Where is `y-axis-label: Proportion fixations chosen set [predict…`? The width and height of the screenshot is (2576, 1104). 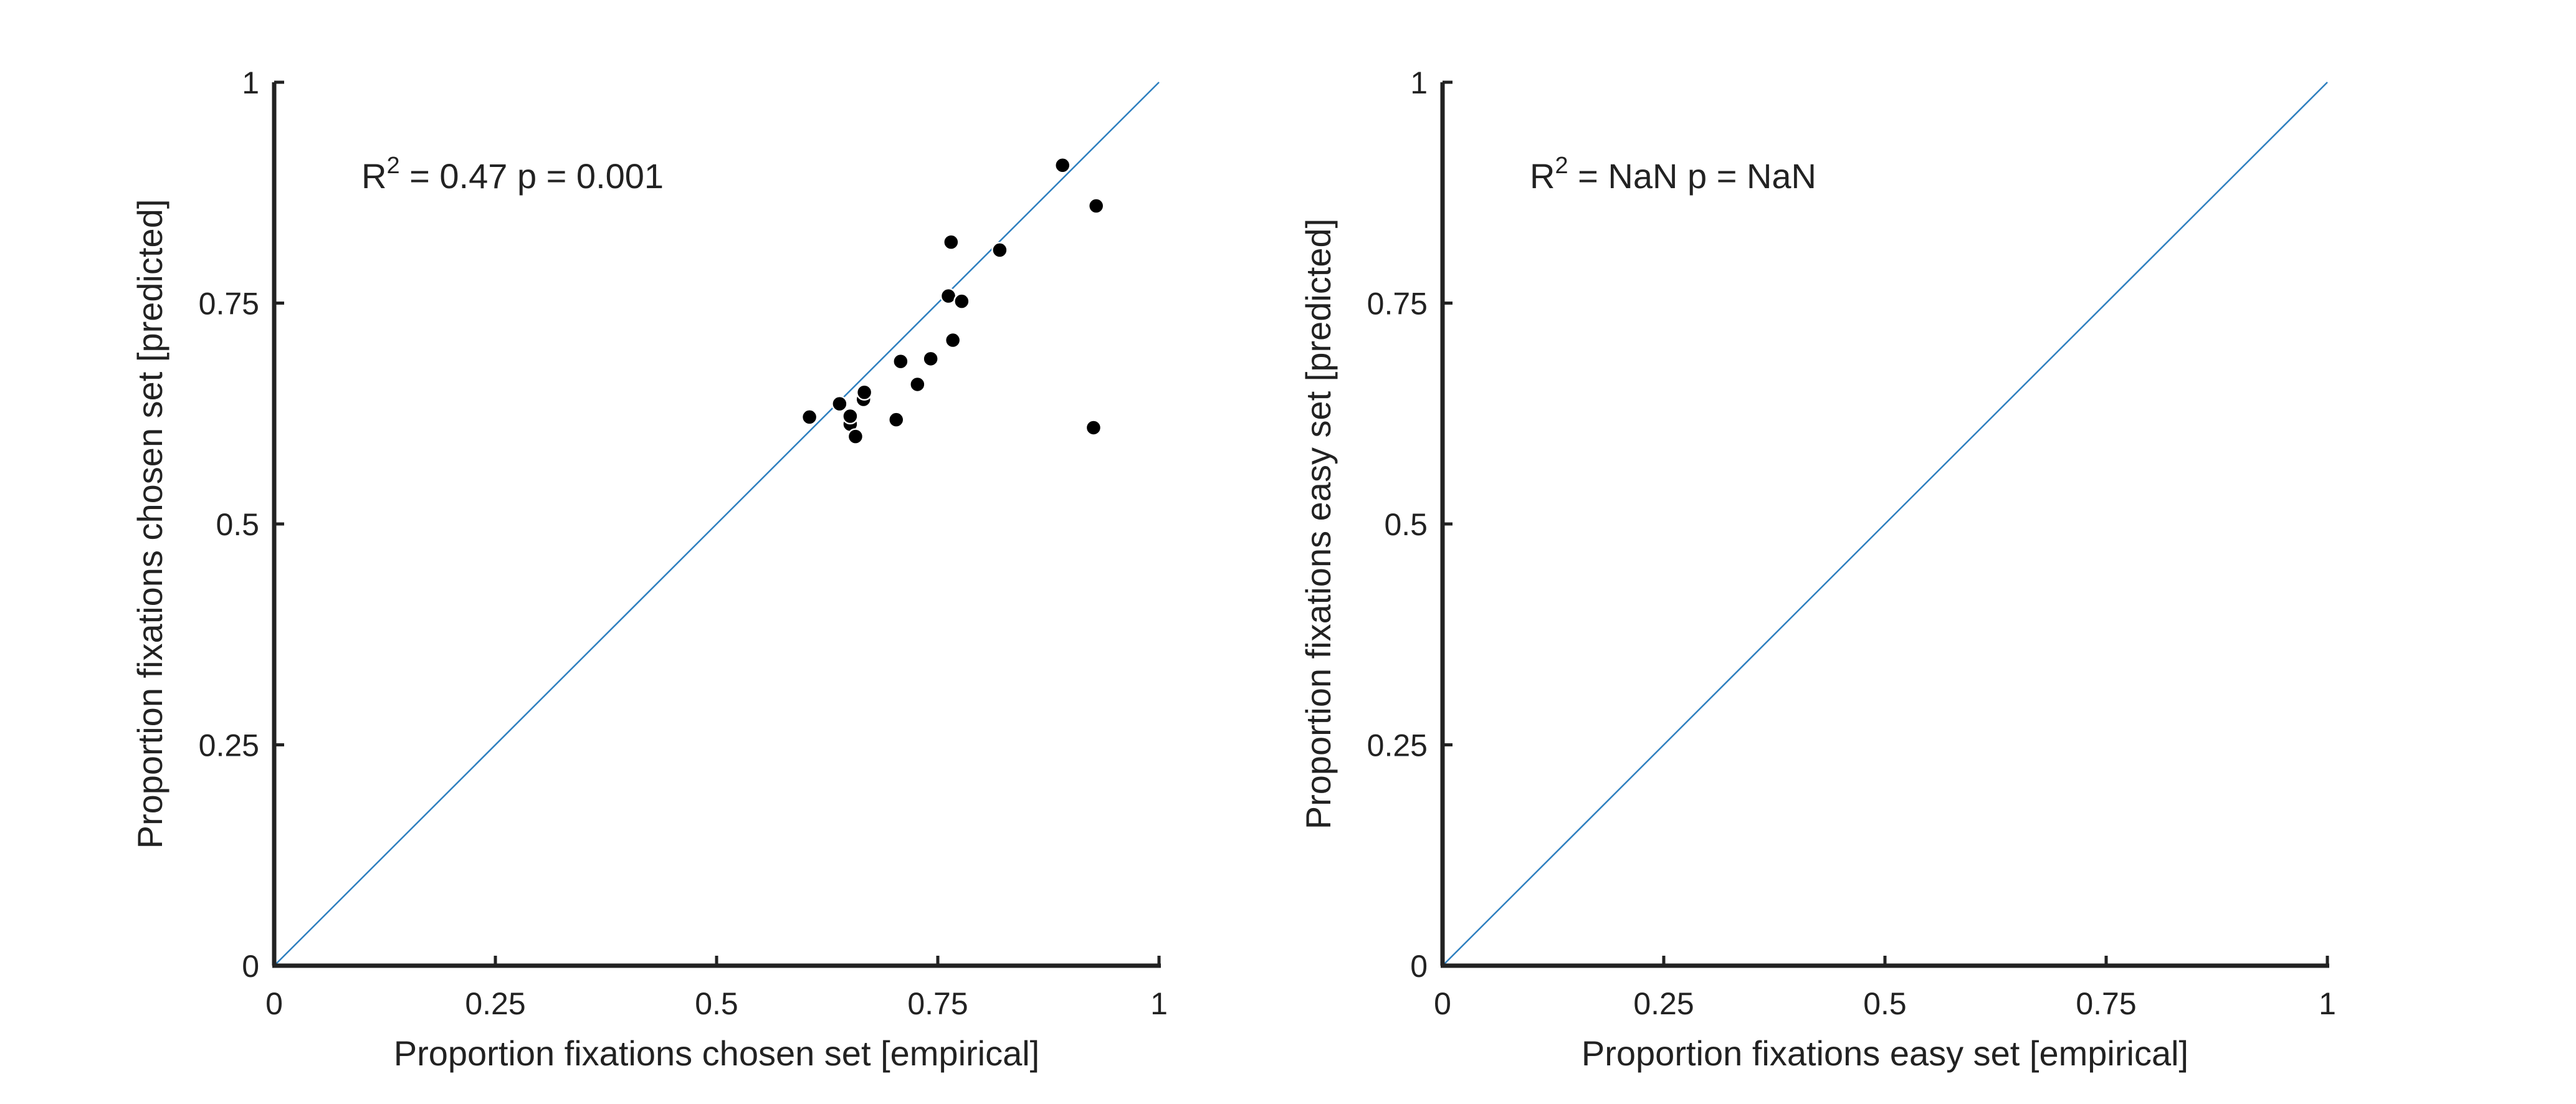 y-axis-label: Proportion fixations chosen set [predict… is located at coordinates (149, 524).